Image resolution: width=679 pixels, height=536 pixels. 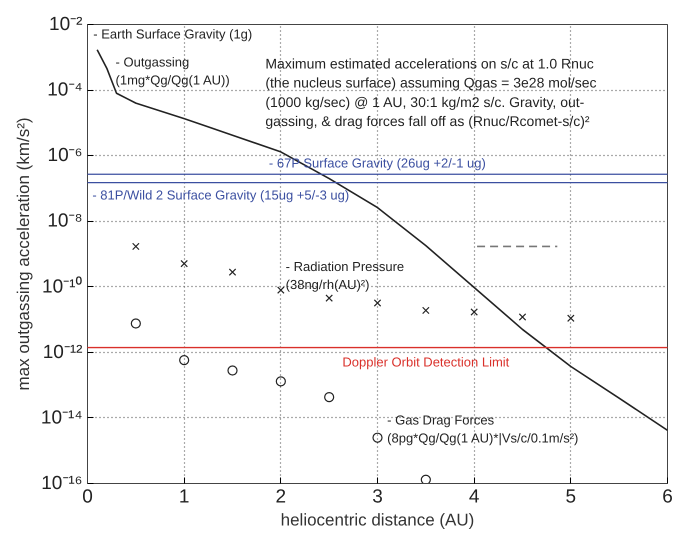 I want to click on y-tick-label: 10⁻¹⁶, so click(x=62, y=483).